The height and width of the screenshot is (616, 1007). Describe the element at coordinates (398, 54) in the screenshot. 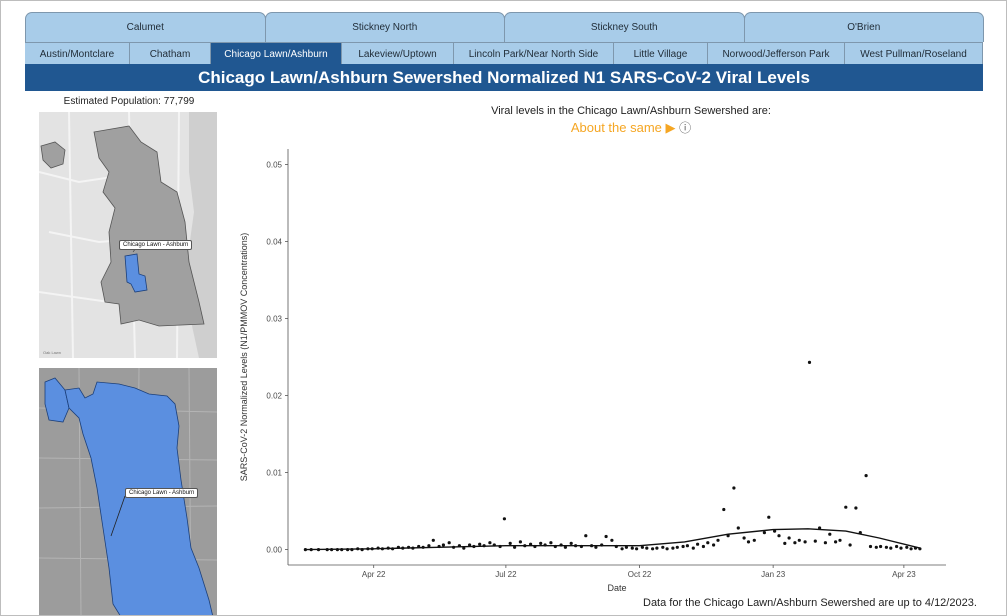

I see `tab-lakeview-uptown: Lakeview/Uptown` at that location.